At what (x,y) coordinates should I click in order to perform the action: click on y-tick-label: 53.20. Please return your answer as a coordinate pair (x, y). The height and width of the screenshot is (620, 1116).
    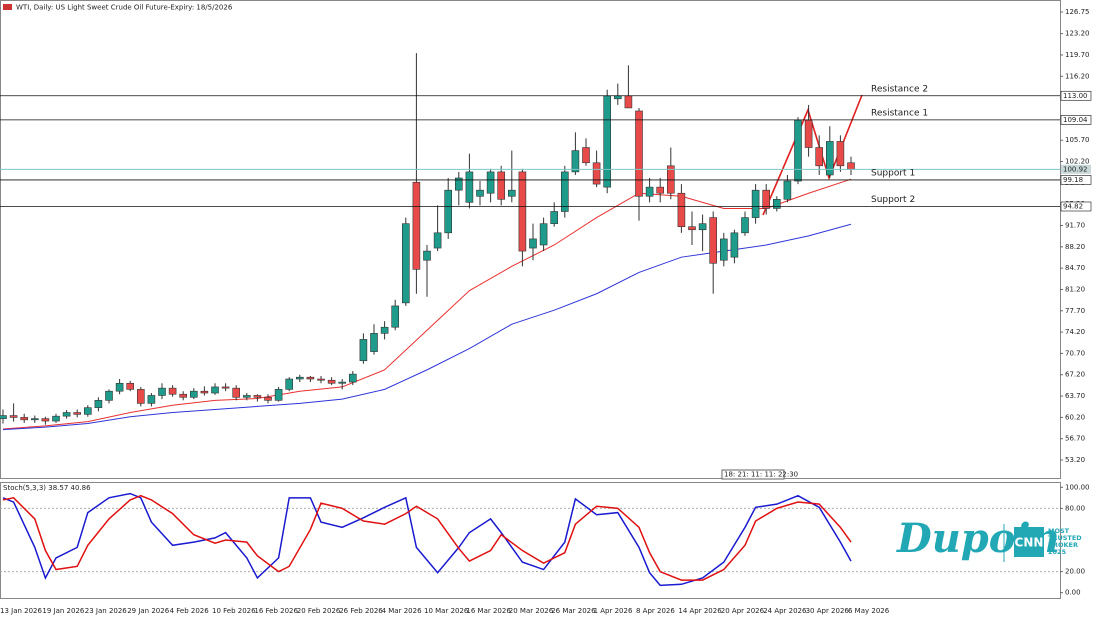
    Looking at the image, I should click on (1075, 460).